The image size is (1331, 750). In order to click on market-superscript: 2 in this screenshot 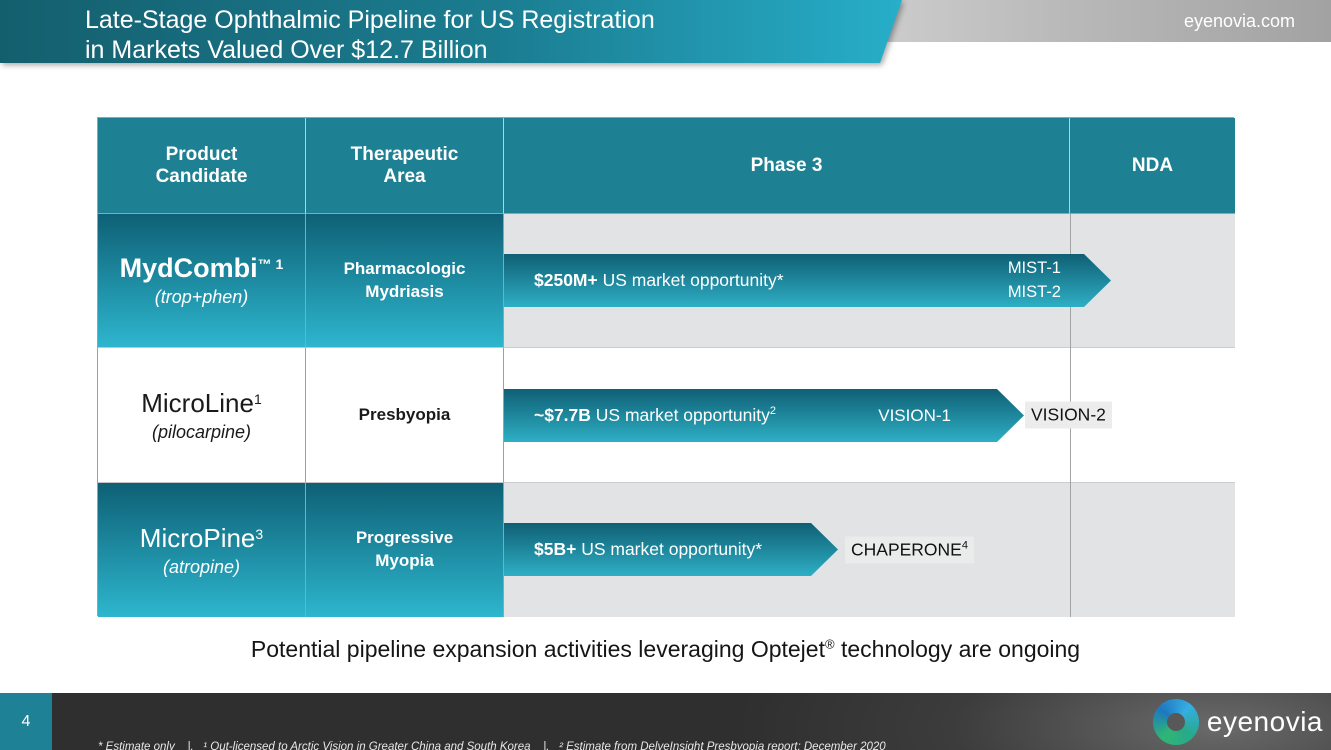, I will do `click(773, 411)`.